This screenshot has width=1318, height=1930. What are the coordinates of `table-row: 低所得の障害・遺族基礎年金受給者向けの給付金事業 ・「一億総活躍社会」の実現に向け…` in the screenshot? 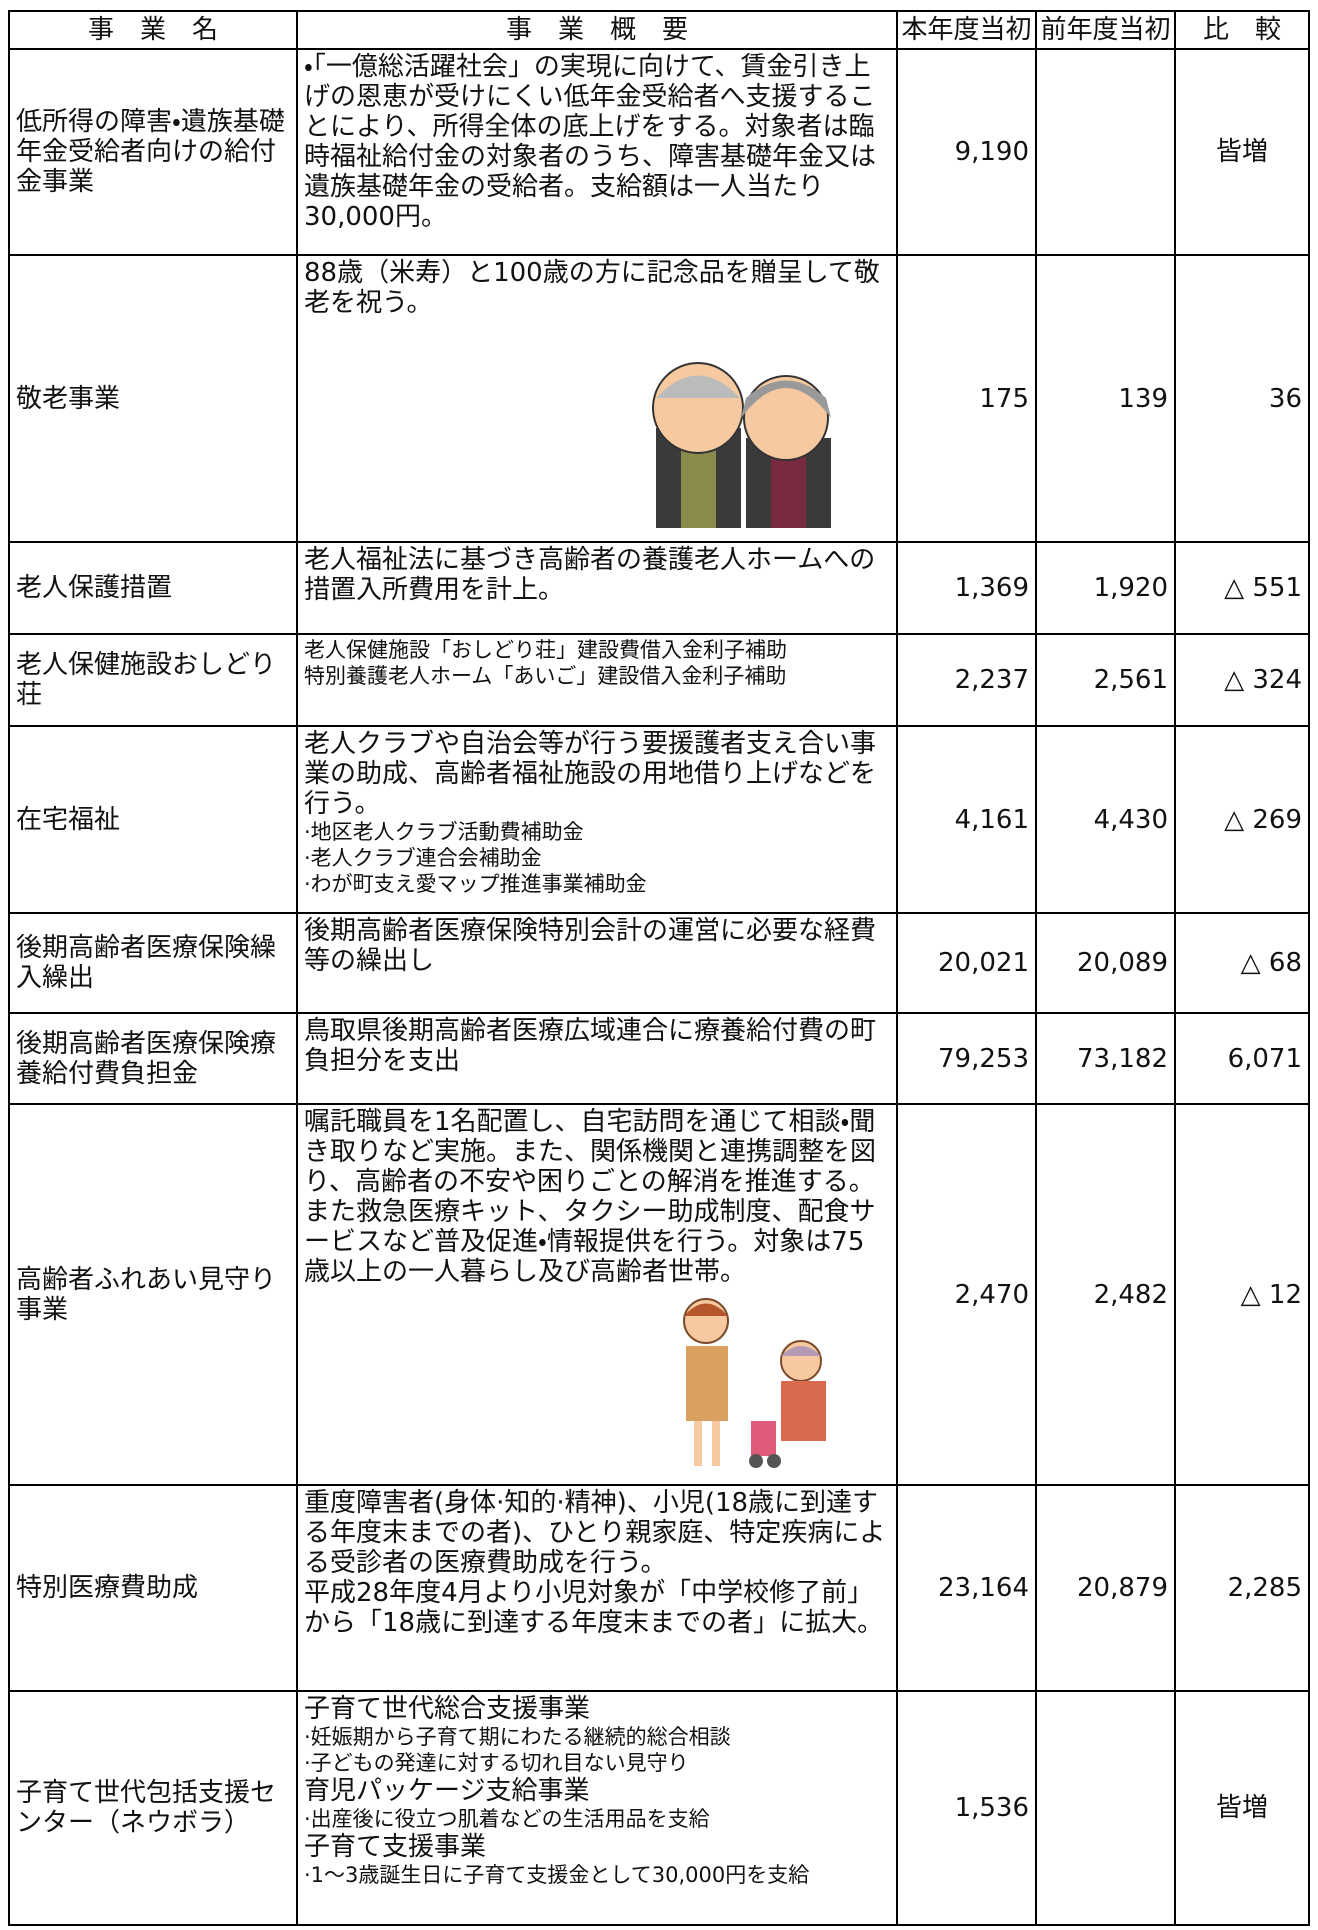 It's located at (659, 152).